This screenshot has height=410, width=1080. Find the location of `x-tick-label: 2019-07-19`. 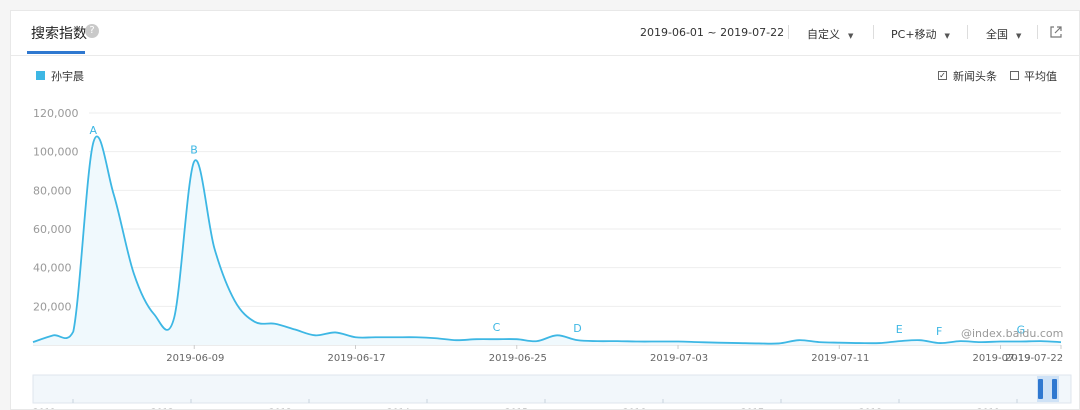

x-tick-label: 2019-07-19 is located at coordinates (1002, 358).